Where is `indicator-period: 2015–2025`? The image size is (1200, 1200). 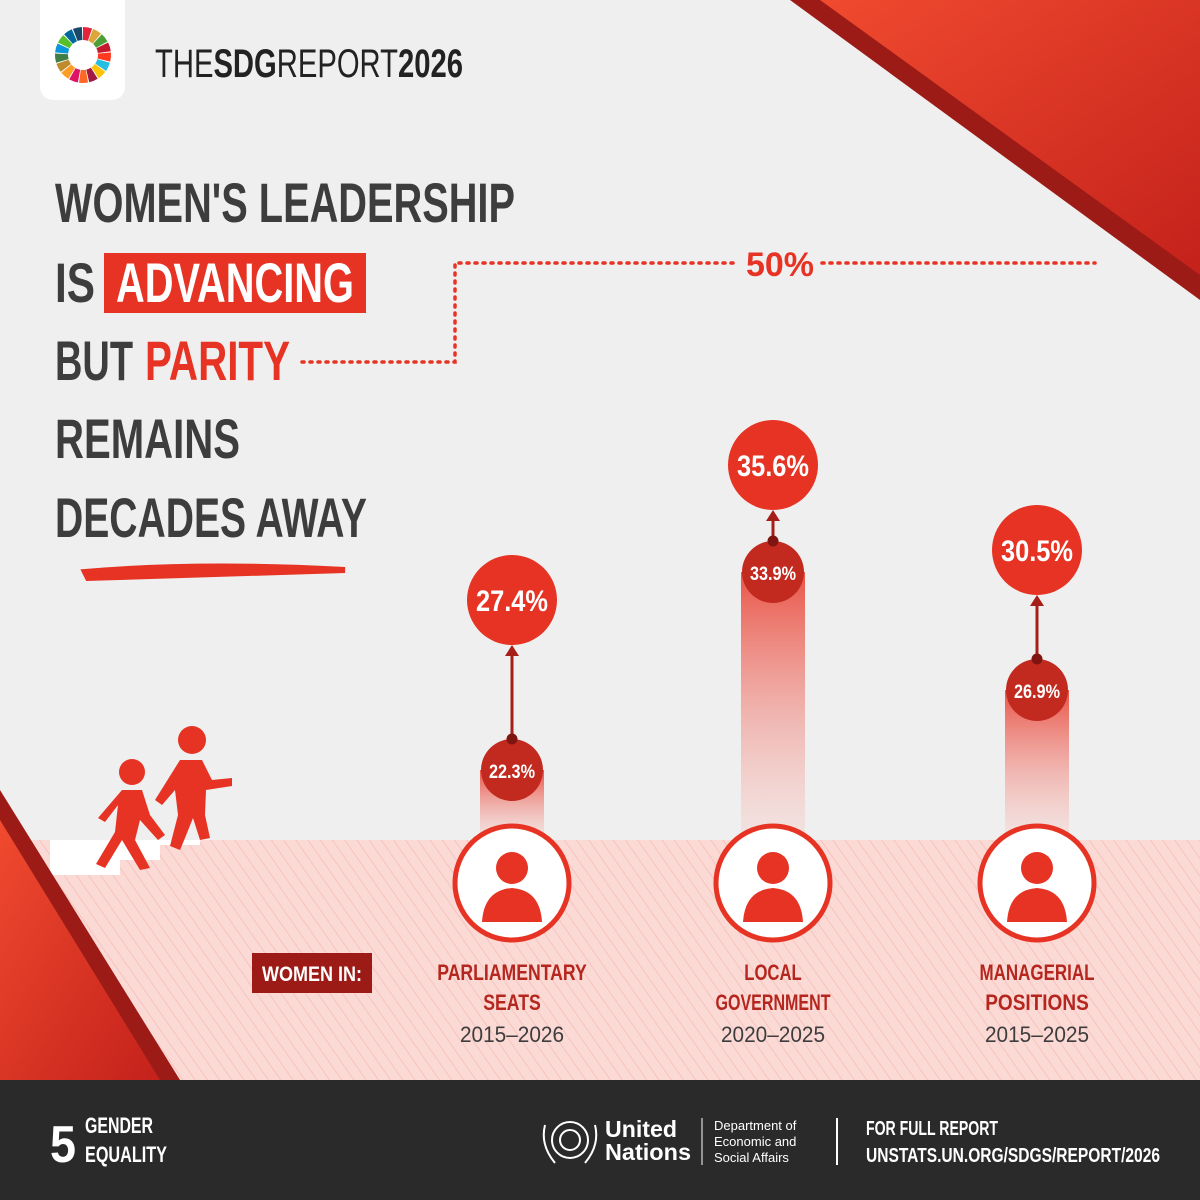
indicator-period: 2015–2025 is located at coordinates (1037, 1034).